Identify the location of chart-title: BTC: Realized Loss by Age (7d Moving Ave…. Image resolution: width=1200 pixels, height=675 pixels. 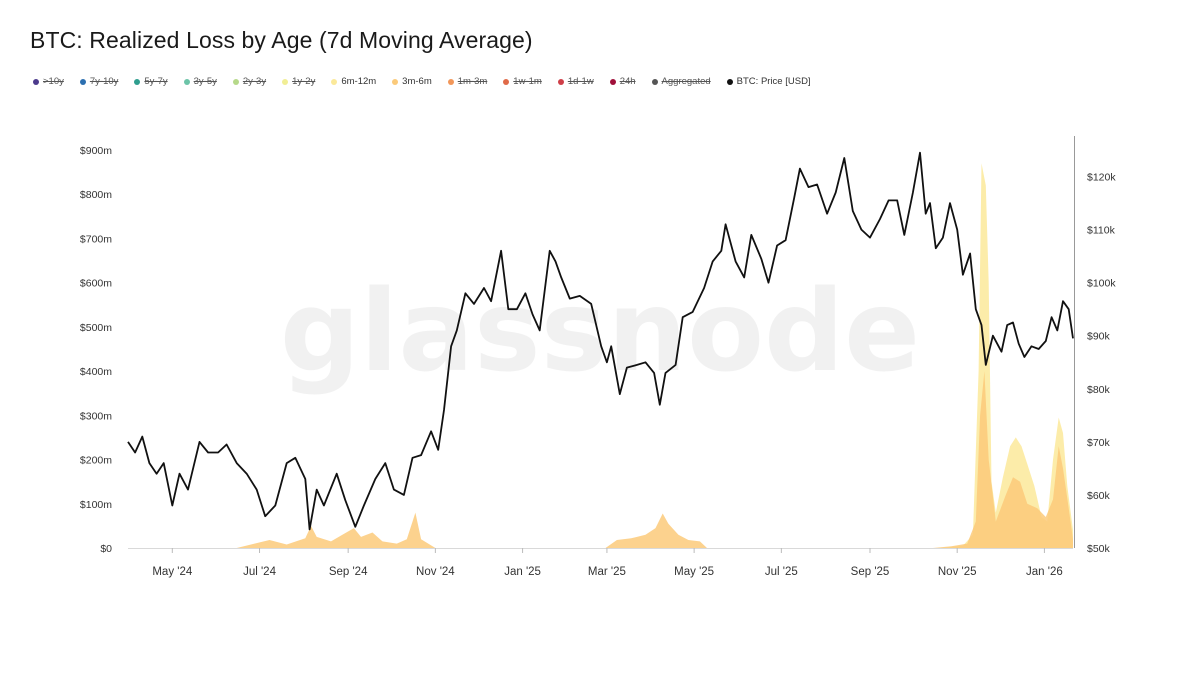
(281, 40).